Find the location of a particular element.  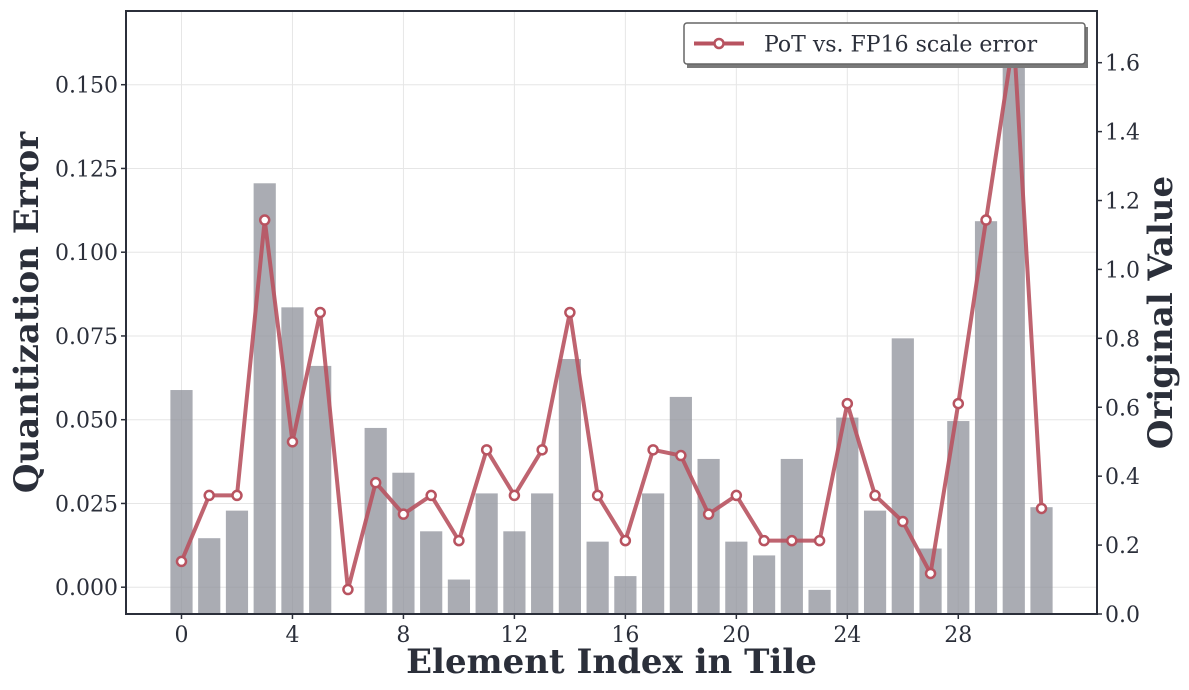

y-right-tick-label: 1.0 is located at coordinates (1122, 270).